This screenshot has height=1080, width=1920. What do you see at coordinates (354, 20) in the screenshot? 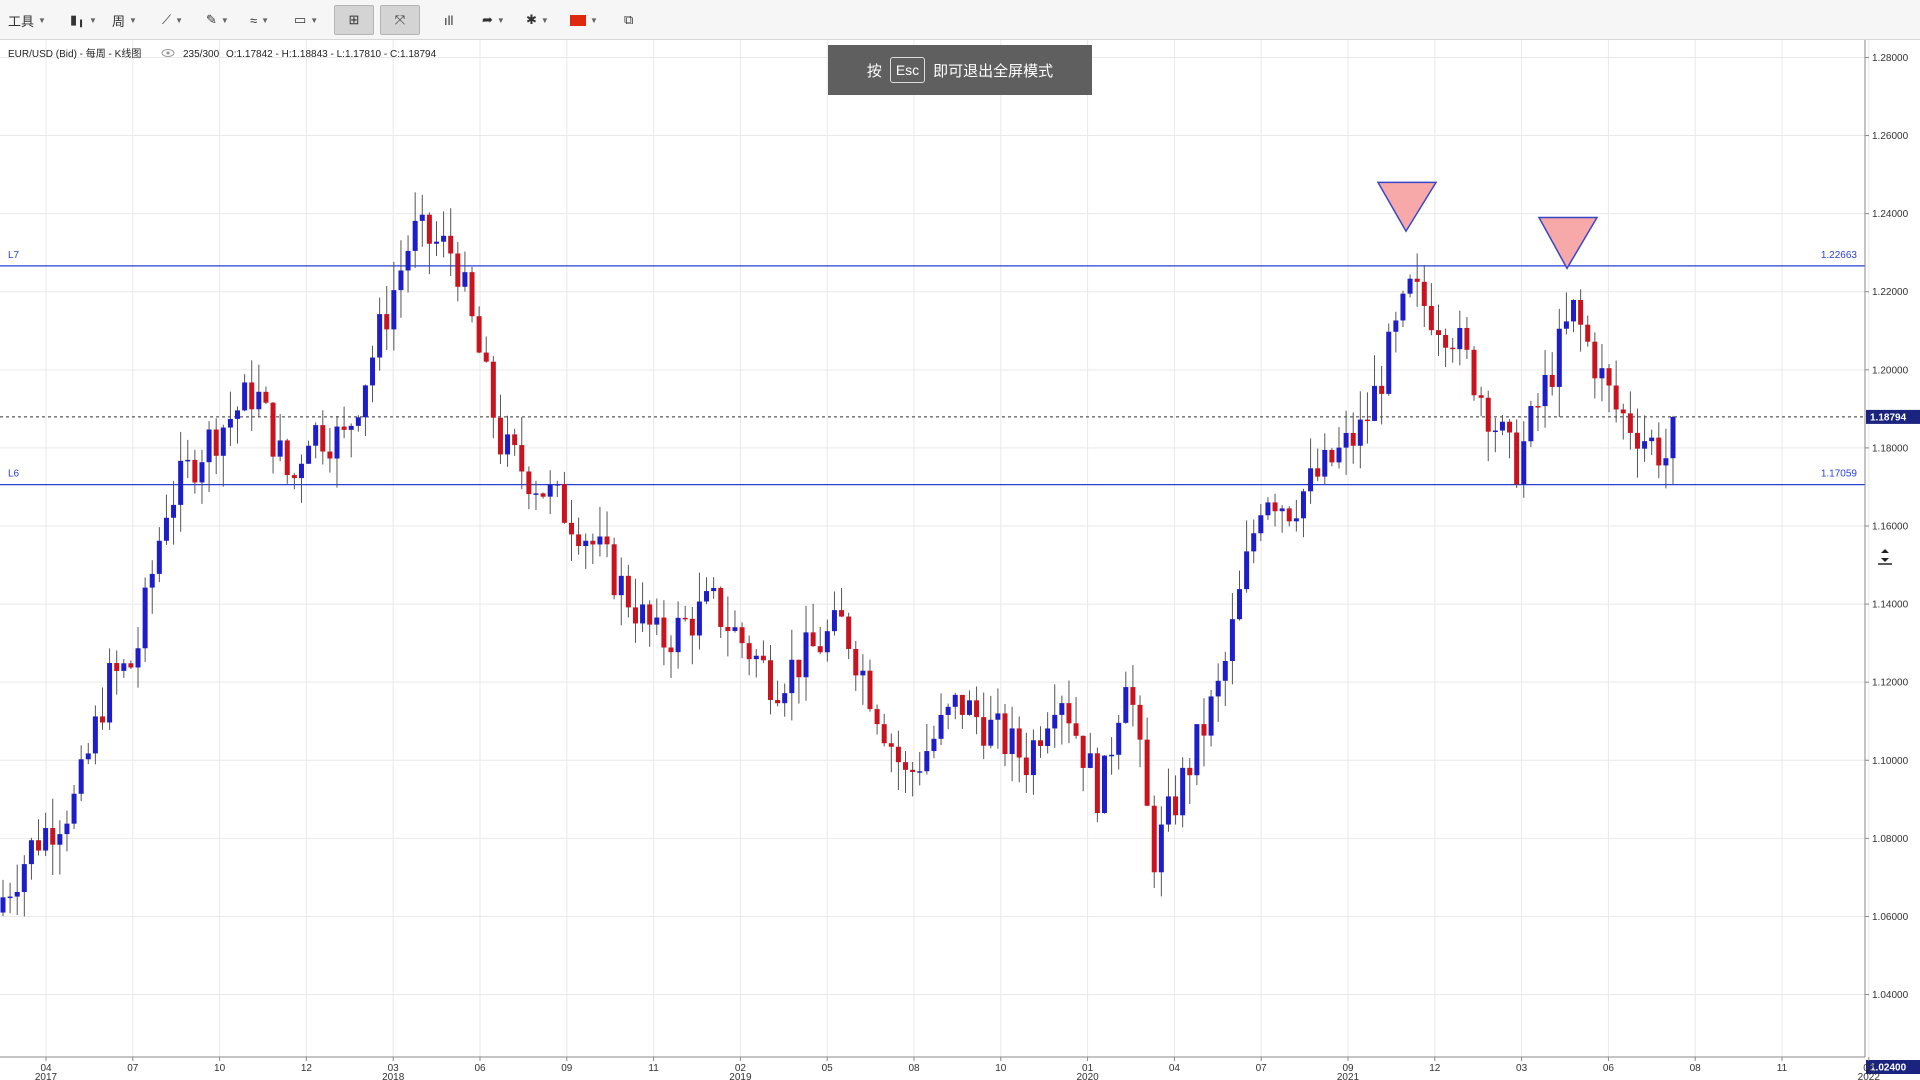
I see `layout-button: ⊞` at bounding box center [354, 20].